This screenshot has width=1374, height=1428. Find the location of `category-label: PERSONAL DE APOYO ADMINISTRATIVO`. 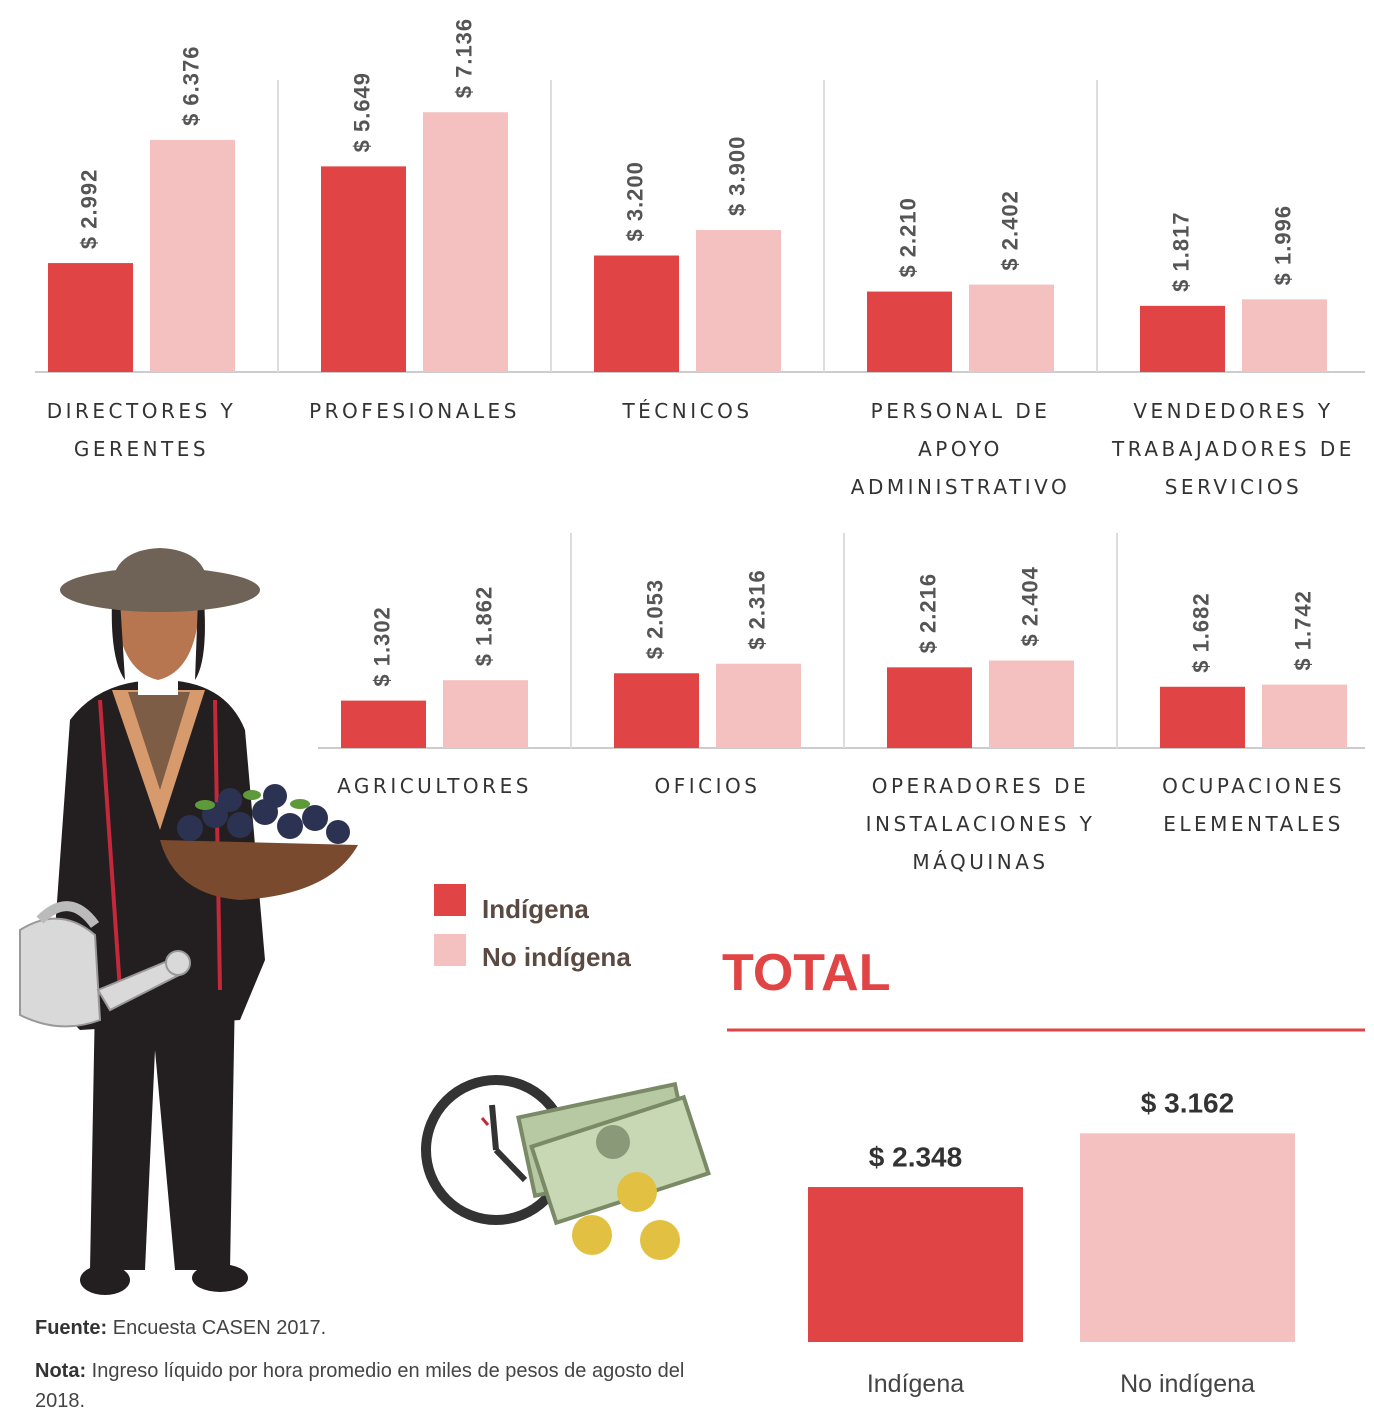

category-label: PERSONAL DE APOYO ADMINISTRATIVO is located at coordinates (960, 449).